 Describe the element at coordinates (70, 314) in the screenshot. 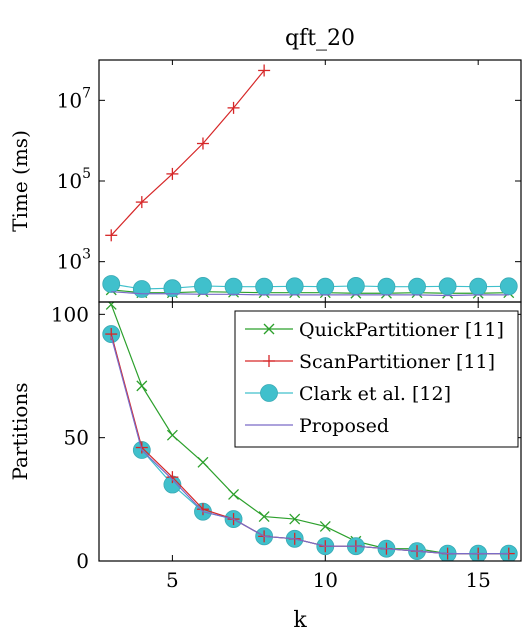

I see `y-tick-label-bottom: 100` at that location.